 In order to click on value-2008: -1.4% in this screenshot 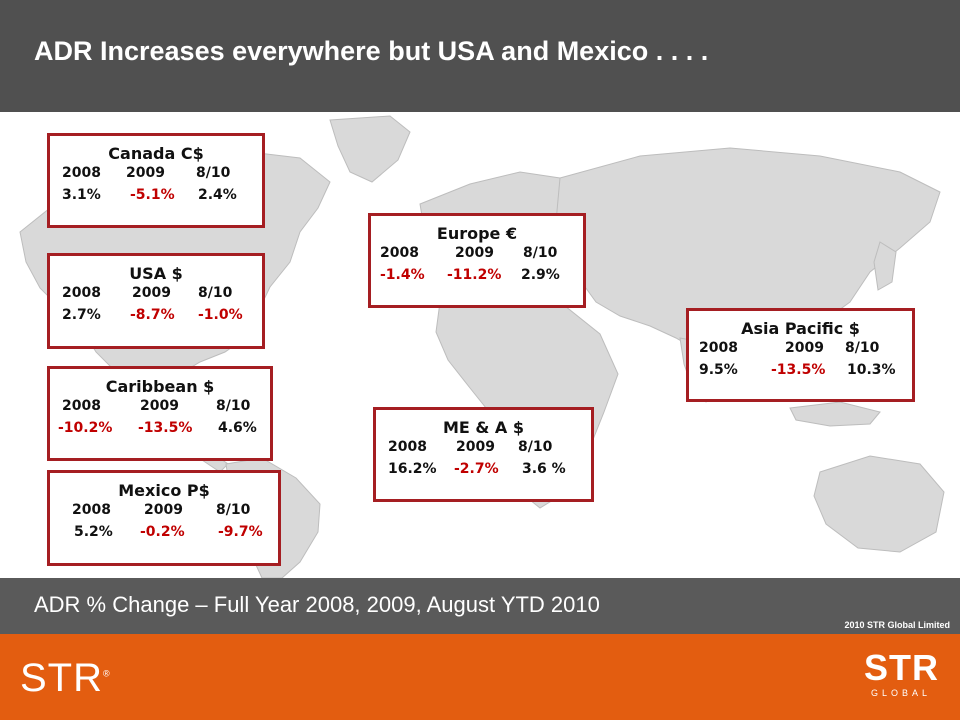, I will do `click(402, 275)`.